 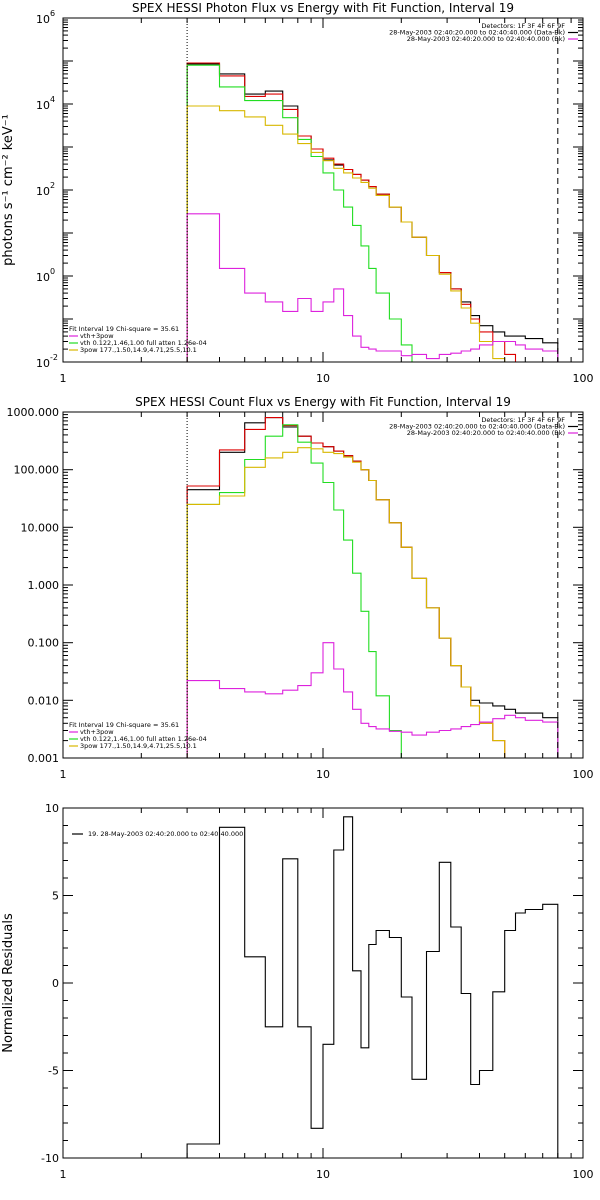 I want to click on y-tick-label: 5, so click(x=55, y=896).